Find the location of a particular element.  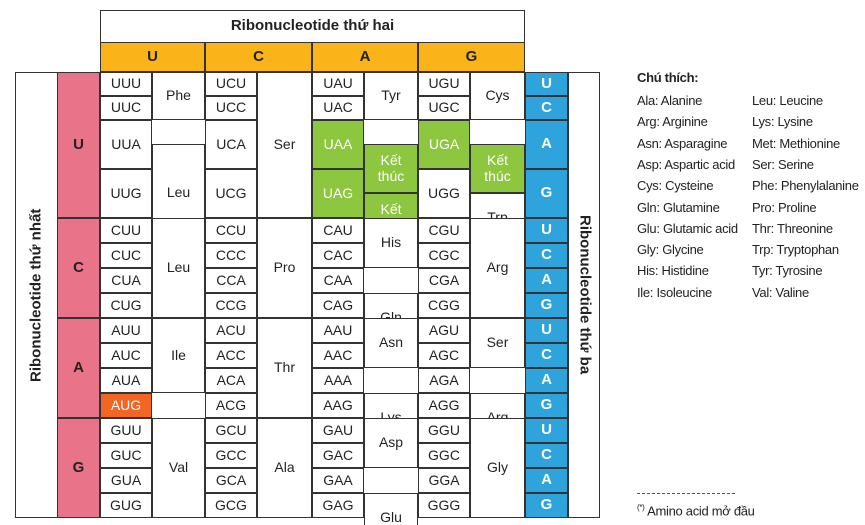

codon: CCG is located at coordinates (231, 305).